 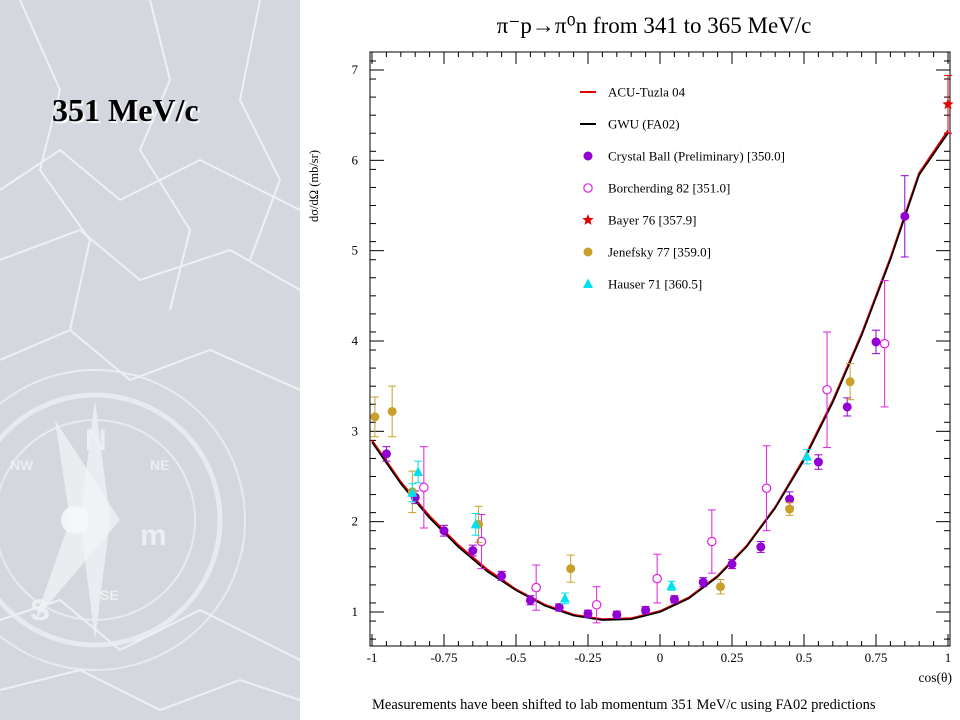 What do you see at coordinates (587, 657) in the screenshot?
I see `x-tick-label: -0.25` at bounding box center [587, 657].